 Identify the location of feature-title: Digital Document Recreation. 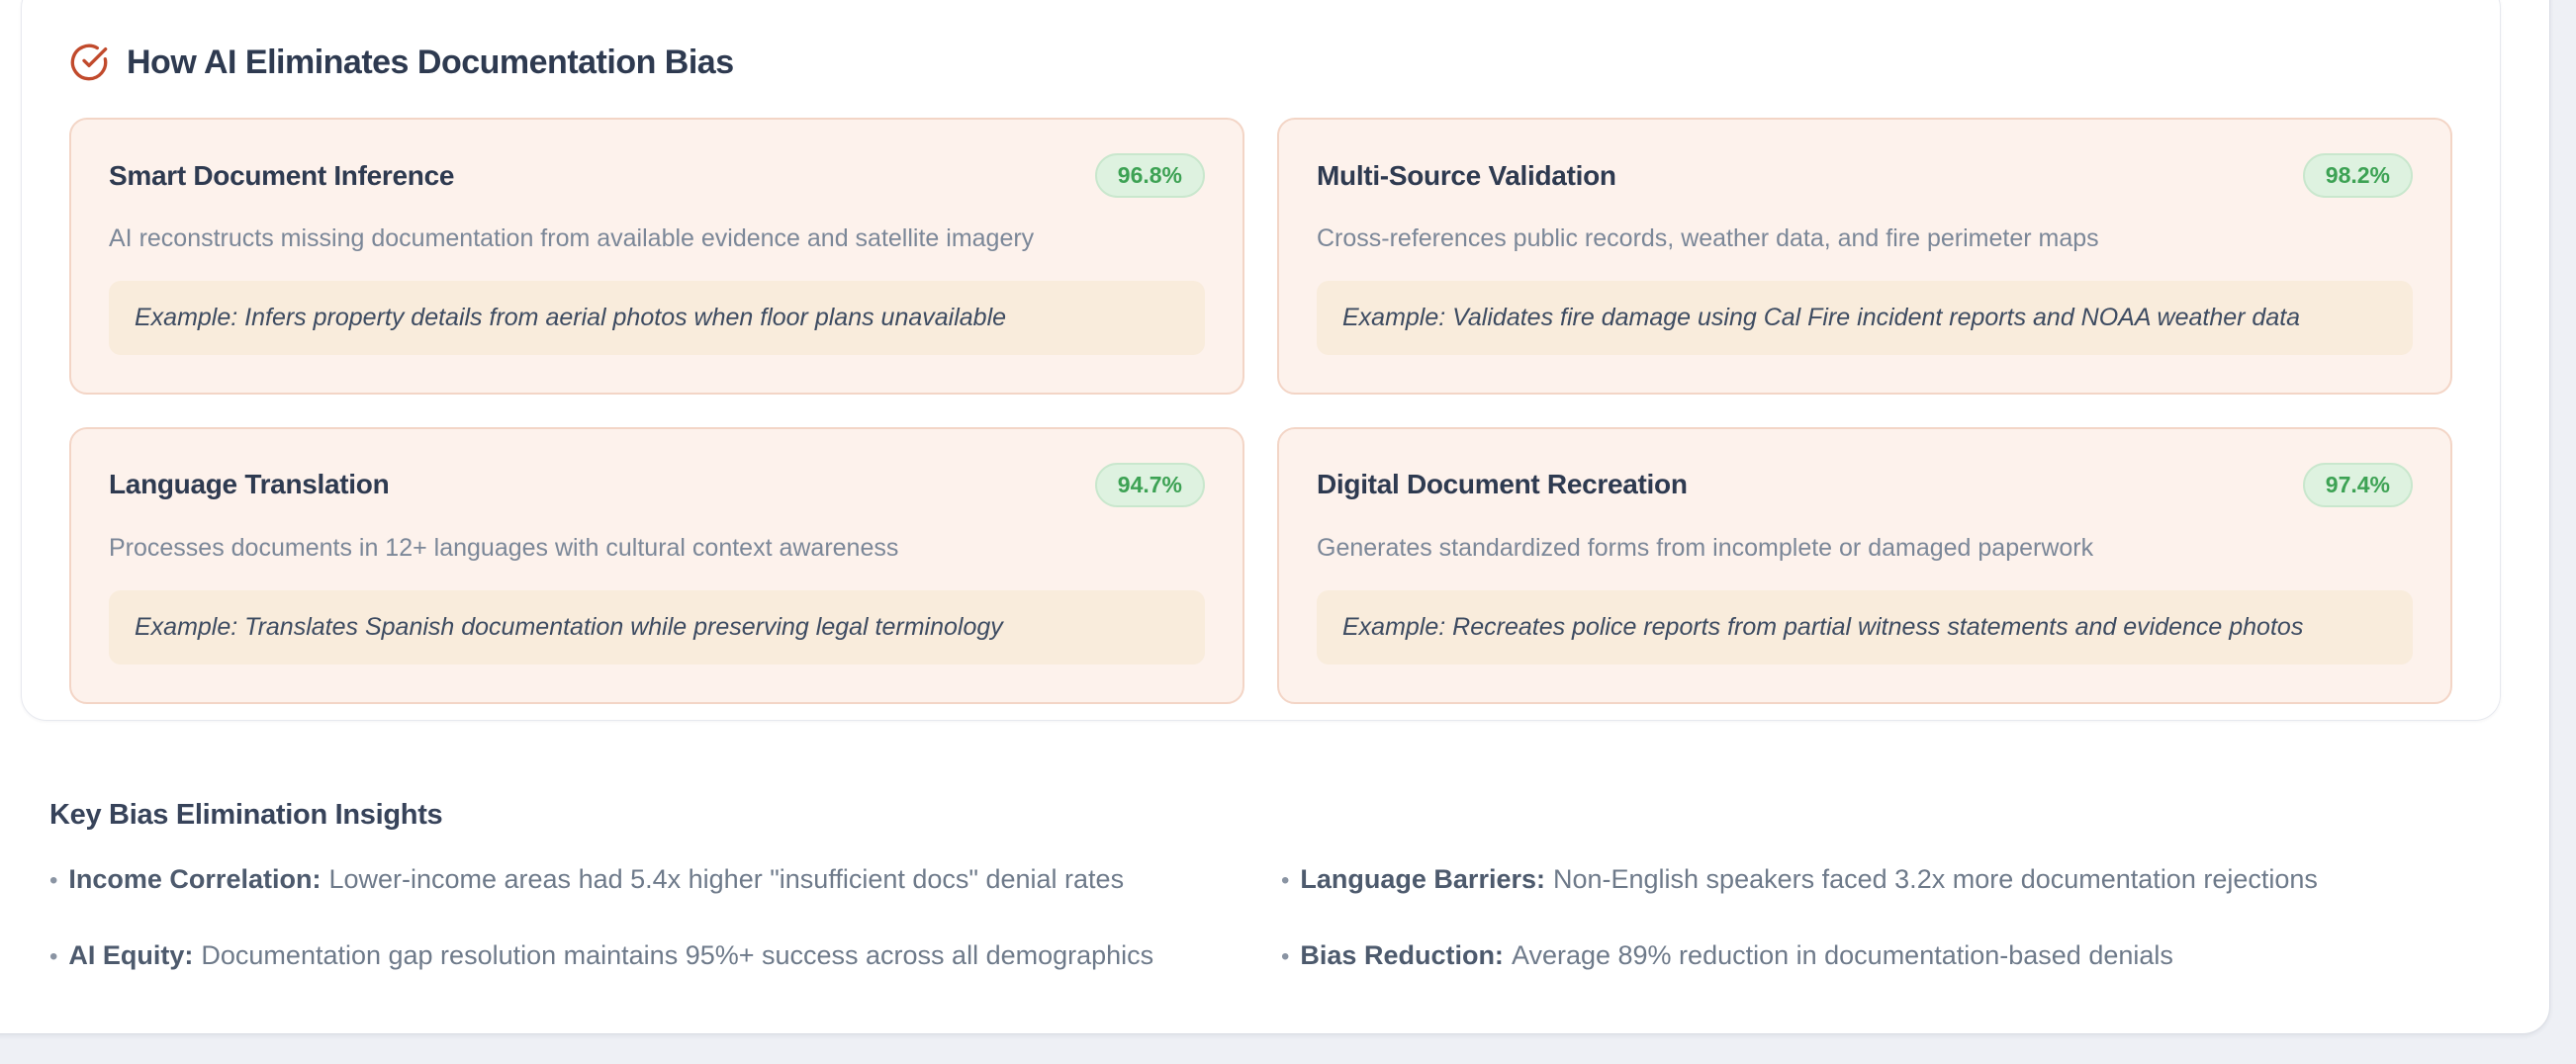
(1502, 484).